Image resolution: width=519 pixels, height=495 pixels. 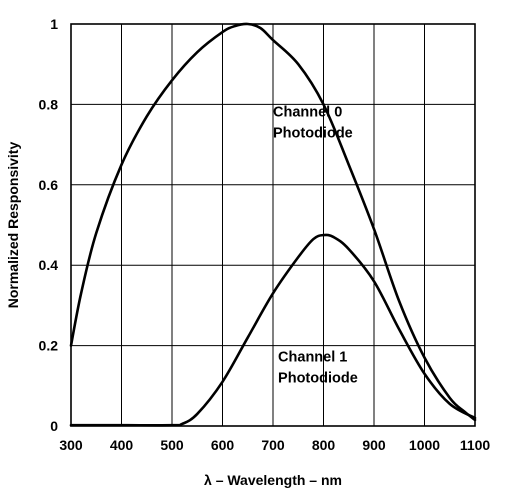 What do you see at coordinates (49, 104) in the screenshot?
I see `y-tick-label: 0.8` at bounding box center [49, 104].